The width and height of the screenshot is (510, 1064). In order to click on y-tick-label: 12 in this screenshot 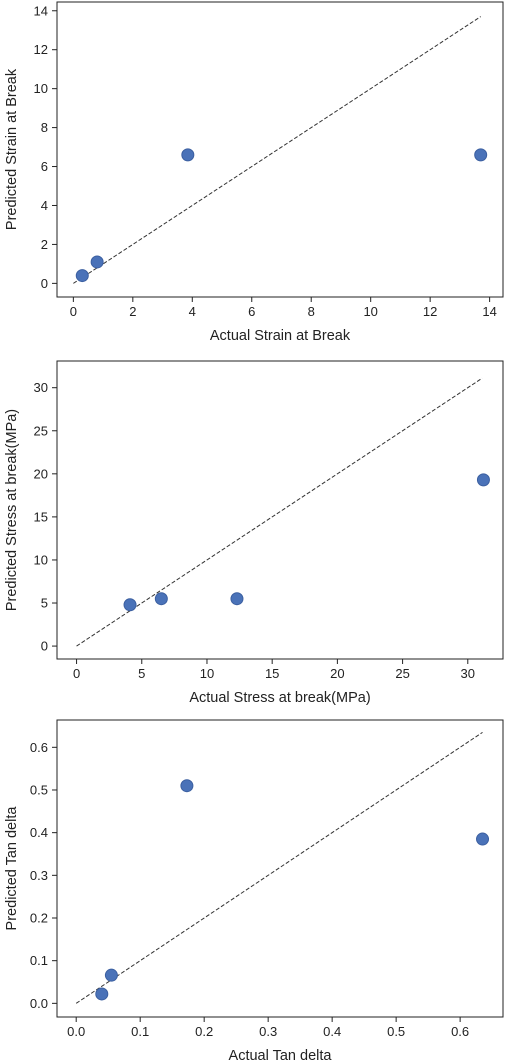, I will do `click(41, 49)`.